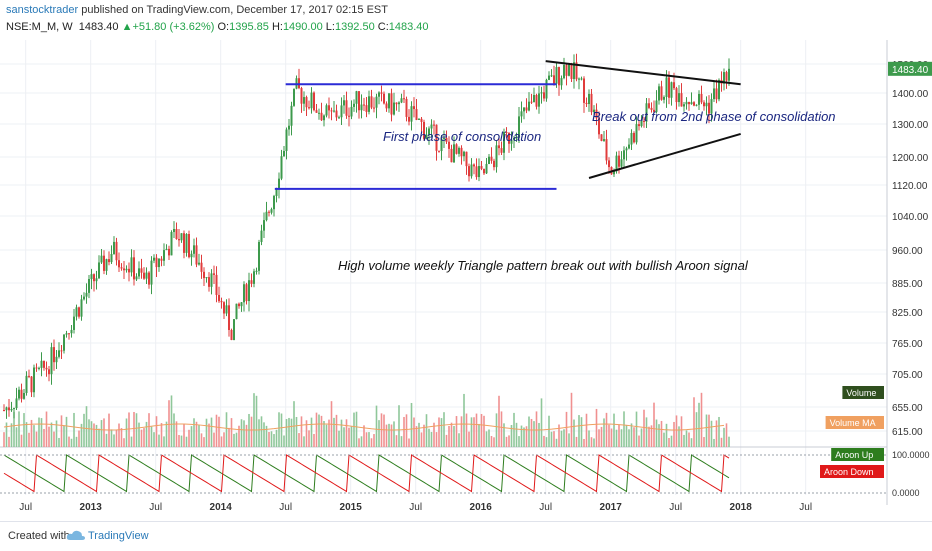  I want to click on price-tick-label: 765.00, so click(907, 344).